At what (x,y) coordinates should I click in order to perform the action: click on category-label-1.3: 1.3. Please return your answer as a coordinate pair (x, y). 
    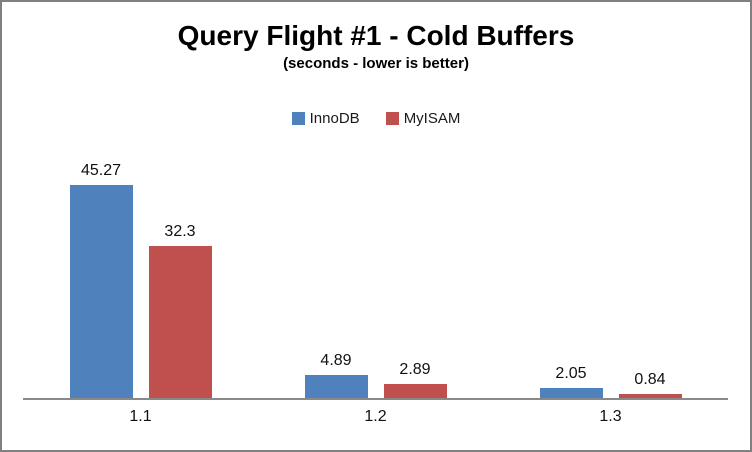
    Looking at the image, I should click on (610, 416).